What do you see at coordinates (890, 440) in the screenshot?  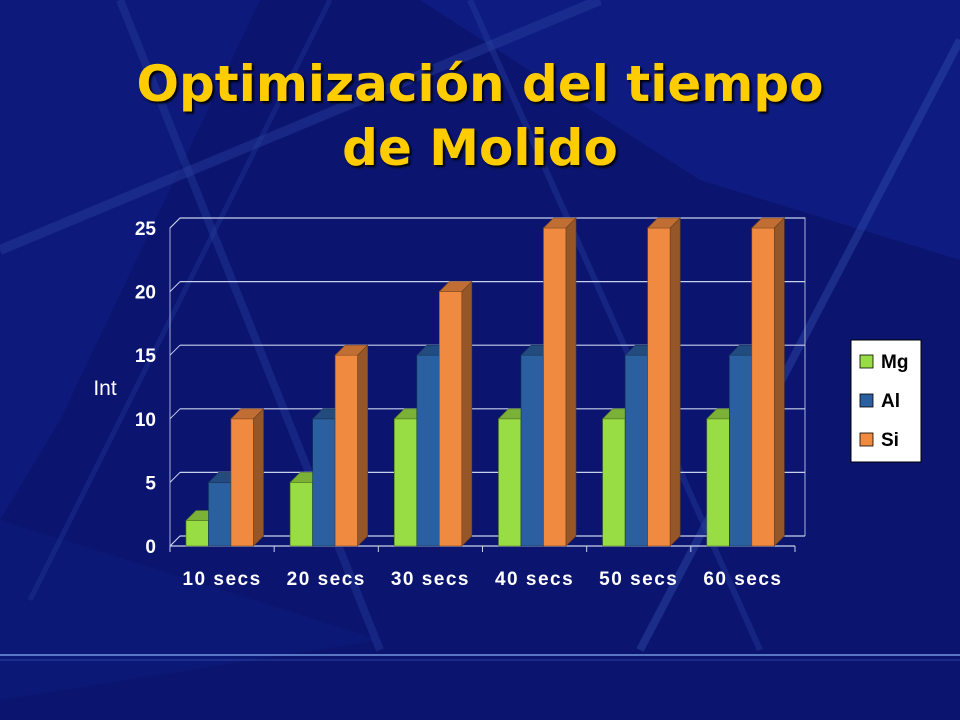 I see `legend-label: Si` at bounding box center [890, 440].